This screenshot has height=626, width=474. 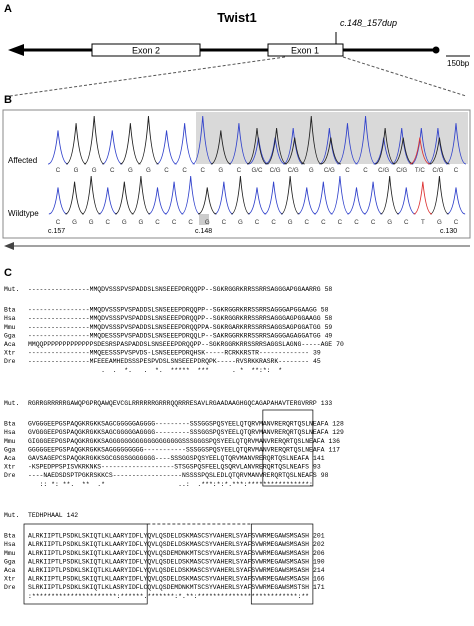 What do you see at coordinates (204, 219) in the screenshot?
I see `base-highlight` at bounding box center [204, 219].